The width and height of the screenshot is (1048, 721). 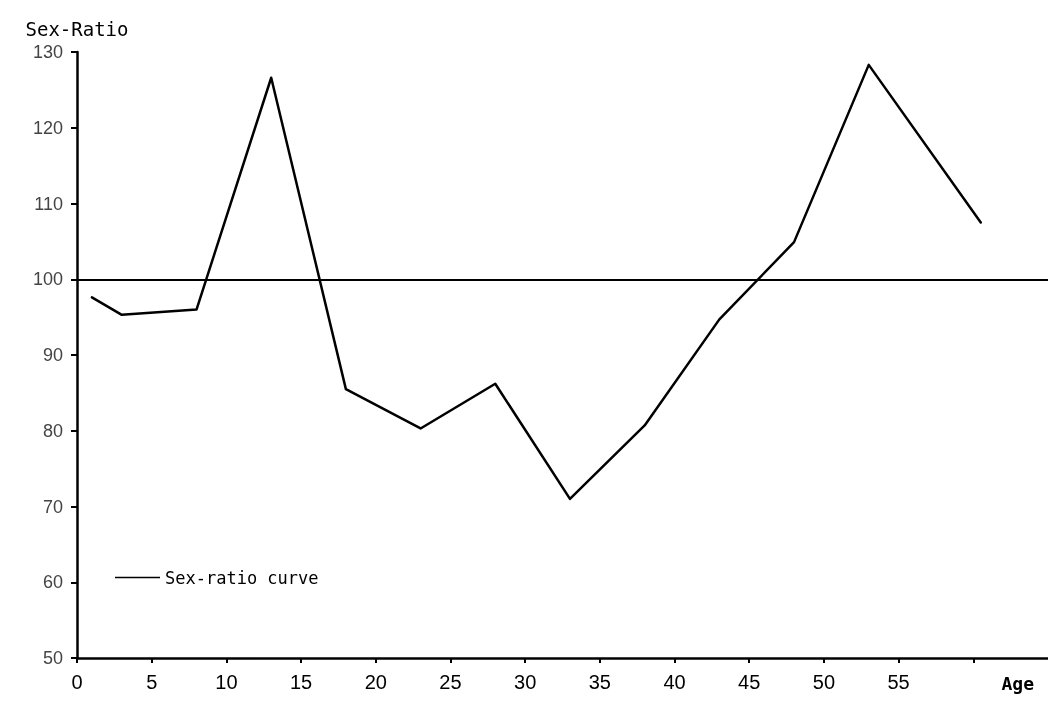 I want to click on x-tick-label: 40, so click(x=674, y=682).